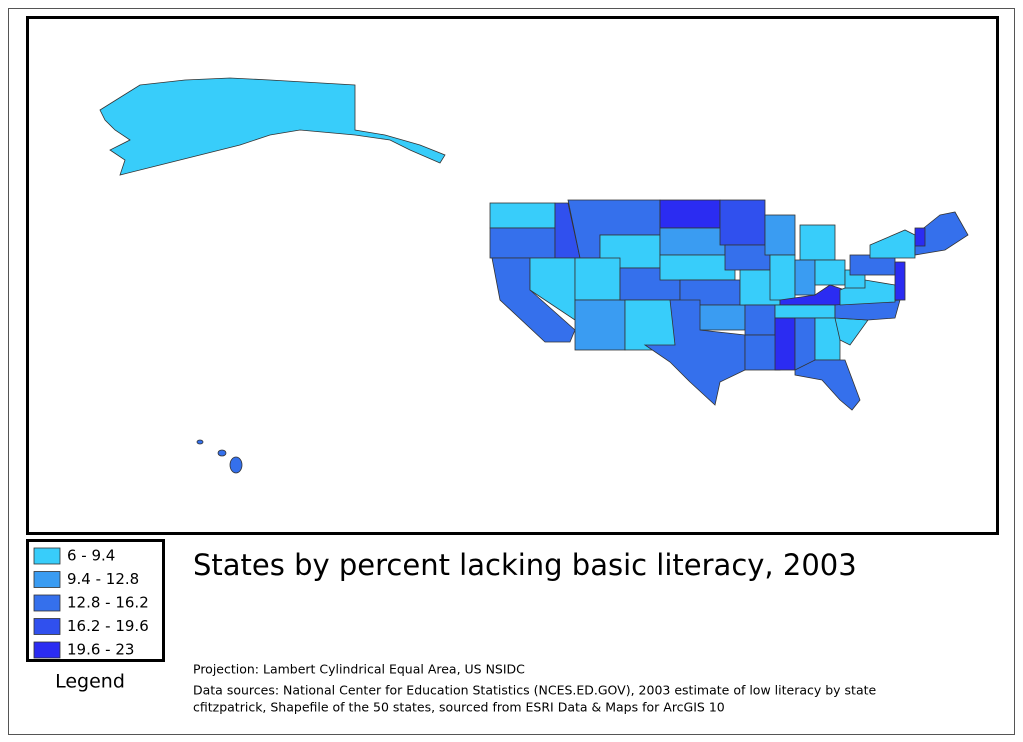  Describe the element at coordinates (108, 603) in the screenshot. I see `legend-label: 12.8 - 16.2` at that location.